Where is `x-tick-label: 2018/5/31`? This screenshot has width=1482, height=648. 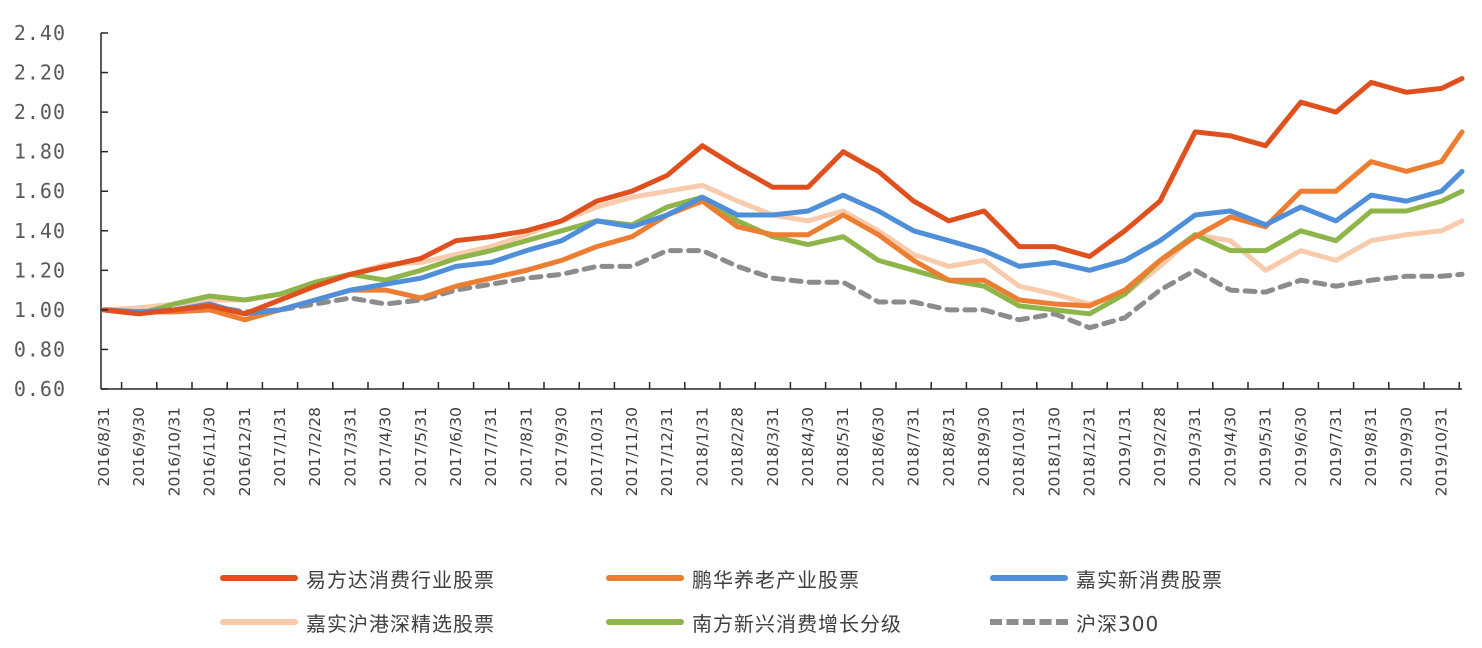
x-tick-label: 2018/5/31 is located at coordinates (843, 446).